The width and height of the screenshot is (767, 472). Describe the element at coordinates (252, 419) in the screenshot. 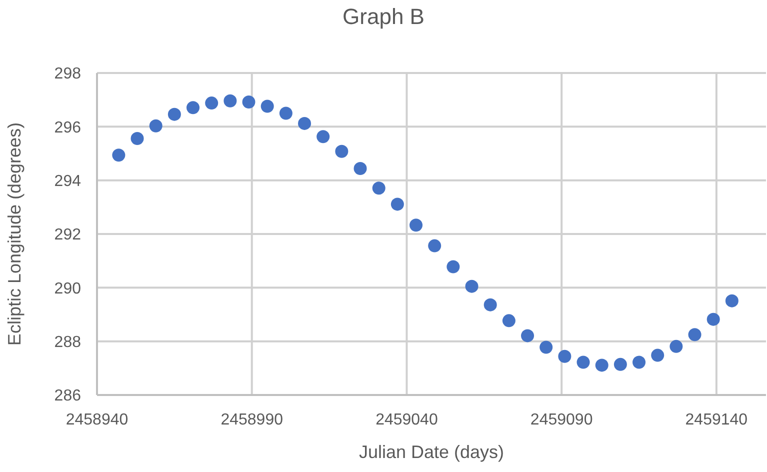

I see `x-tick-label: 2458990` at that location.